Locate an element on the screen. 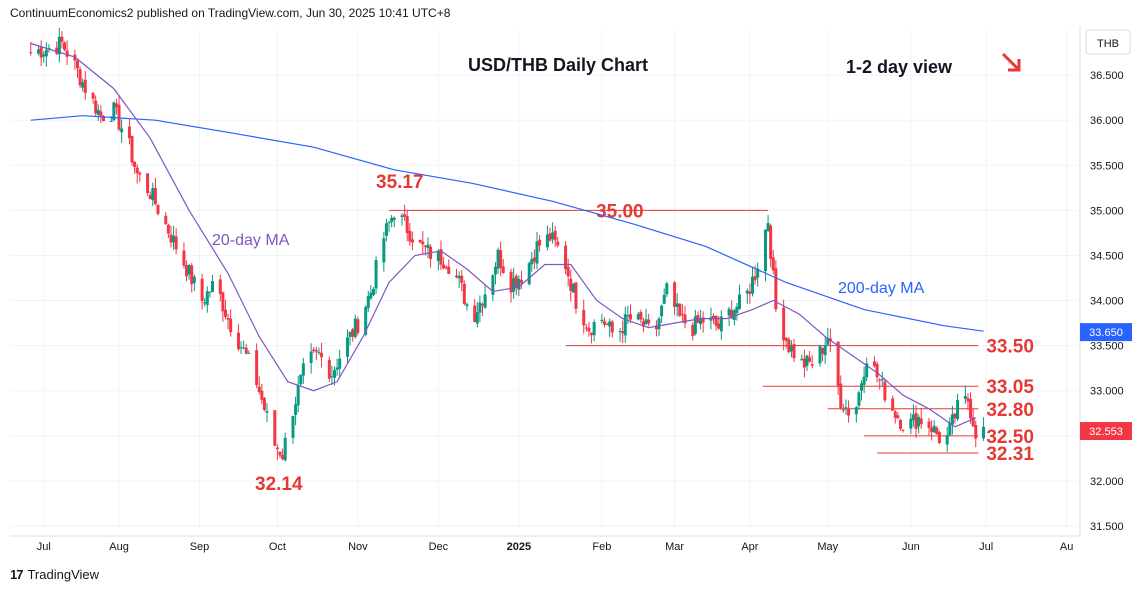  arrow-head is located at coordinates (1014, 65).